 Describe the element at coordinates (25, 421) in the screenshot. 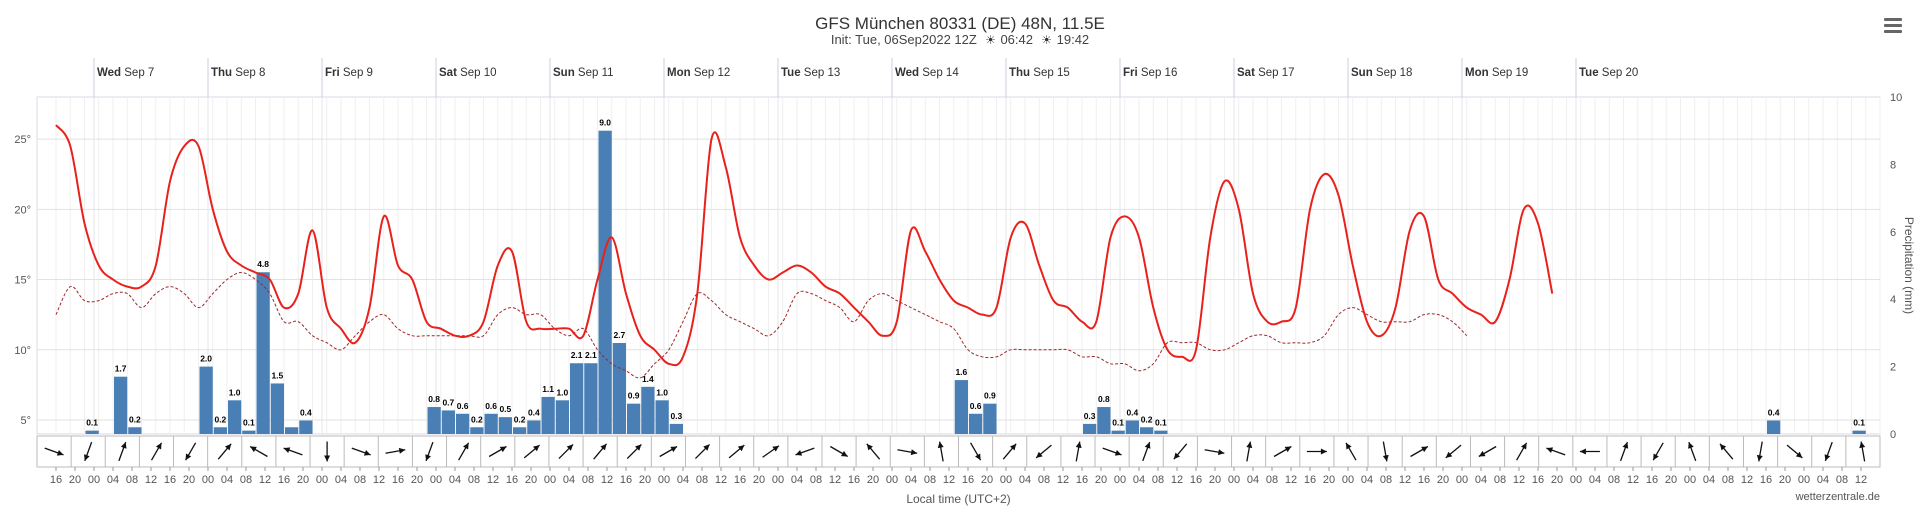

I see `y-left-tick-label: 5°` at that location.